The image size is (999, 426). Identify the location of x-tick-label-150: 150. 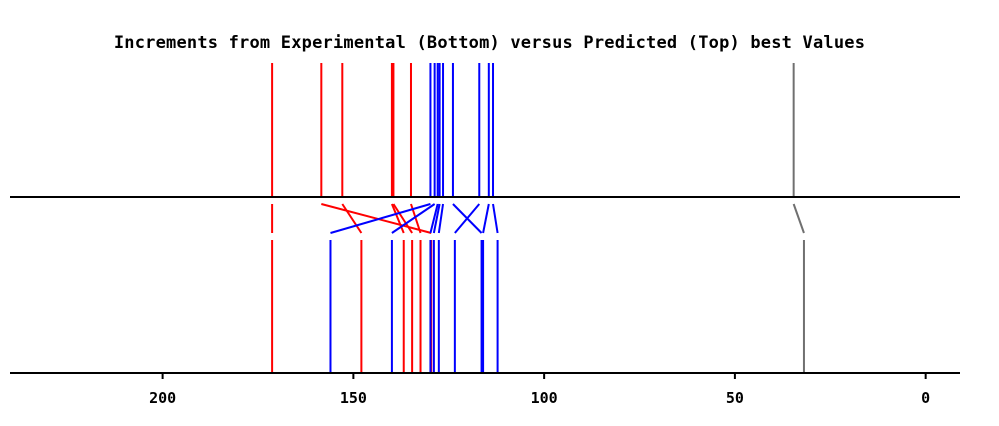
(353, 398).